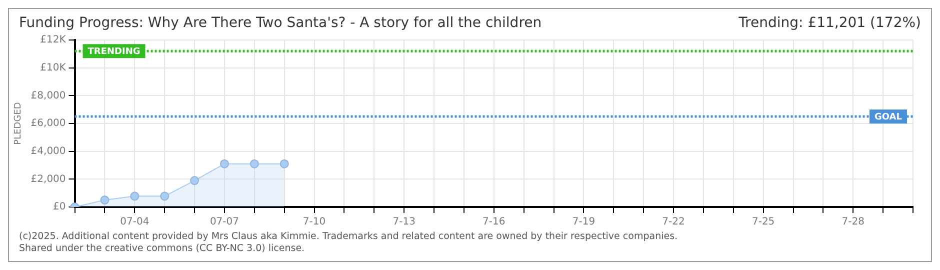  I want to click on ref-line-label: GOAL, so click(888, 117).